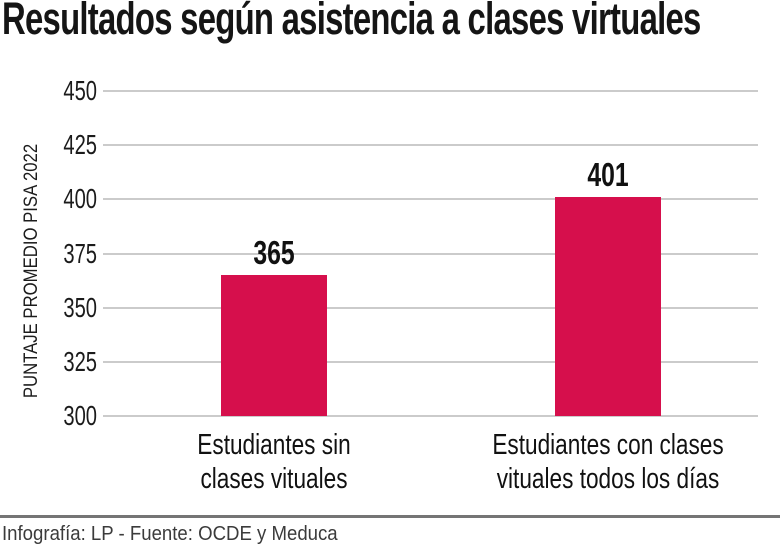  I want to click on y-tick-label: 425, so click(80, 145).